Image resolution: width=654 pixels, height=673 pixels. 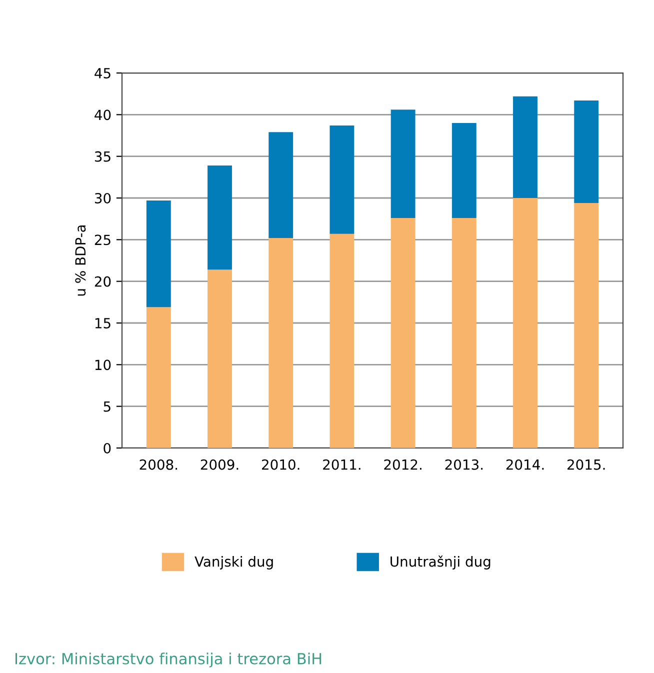 What do you see at coordinates (440, 562) in the screenshot?
I see `legend-label: Unutrašnji dug` at bounding box center [440, 562].